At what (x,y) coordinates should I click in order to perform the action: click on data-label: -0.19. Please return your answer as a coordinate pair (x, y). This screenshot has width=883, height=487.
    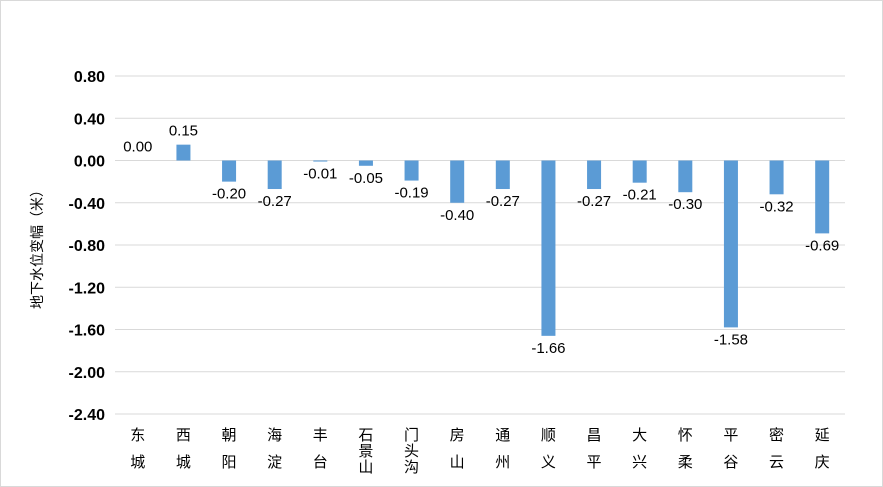
    Looking at the image, I should click on (411, 193).